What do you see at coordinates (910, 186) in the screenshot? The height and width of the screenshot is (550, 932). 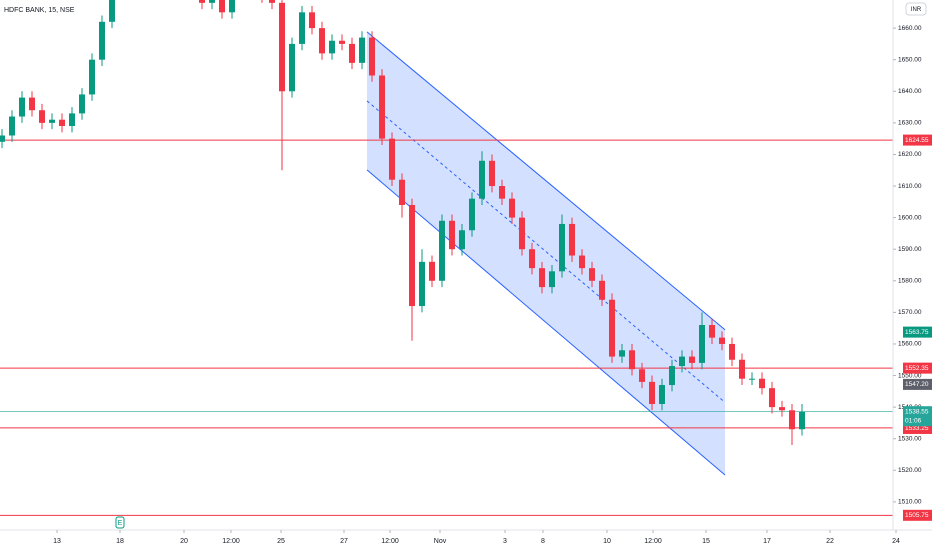 I see `y-tick-label: 1610.00` at bounding box center [910, 186].